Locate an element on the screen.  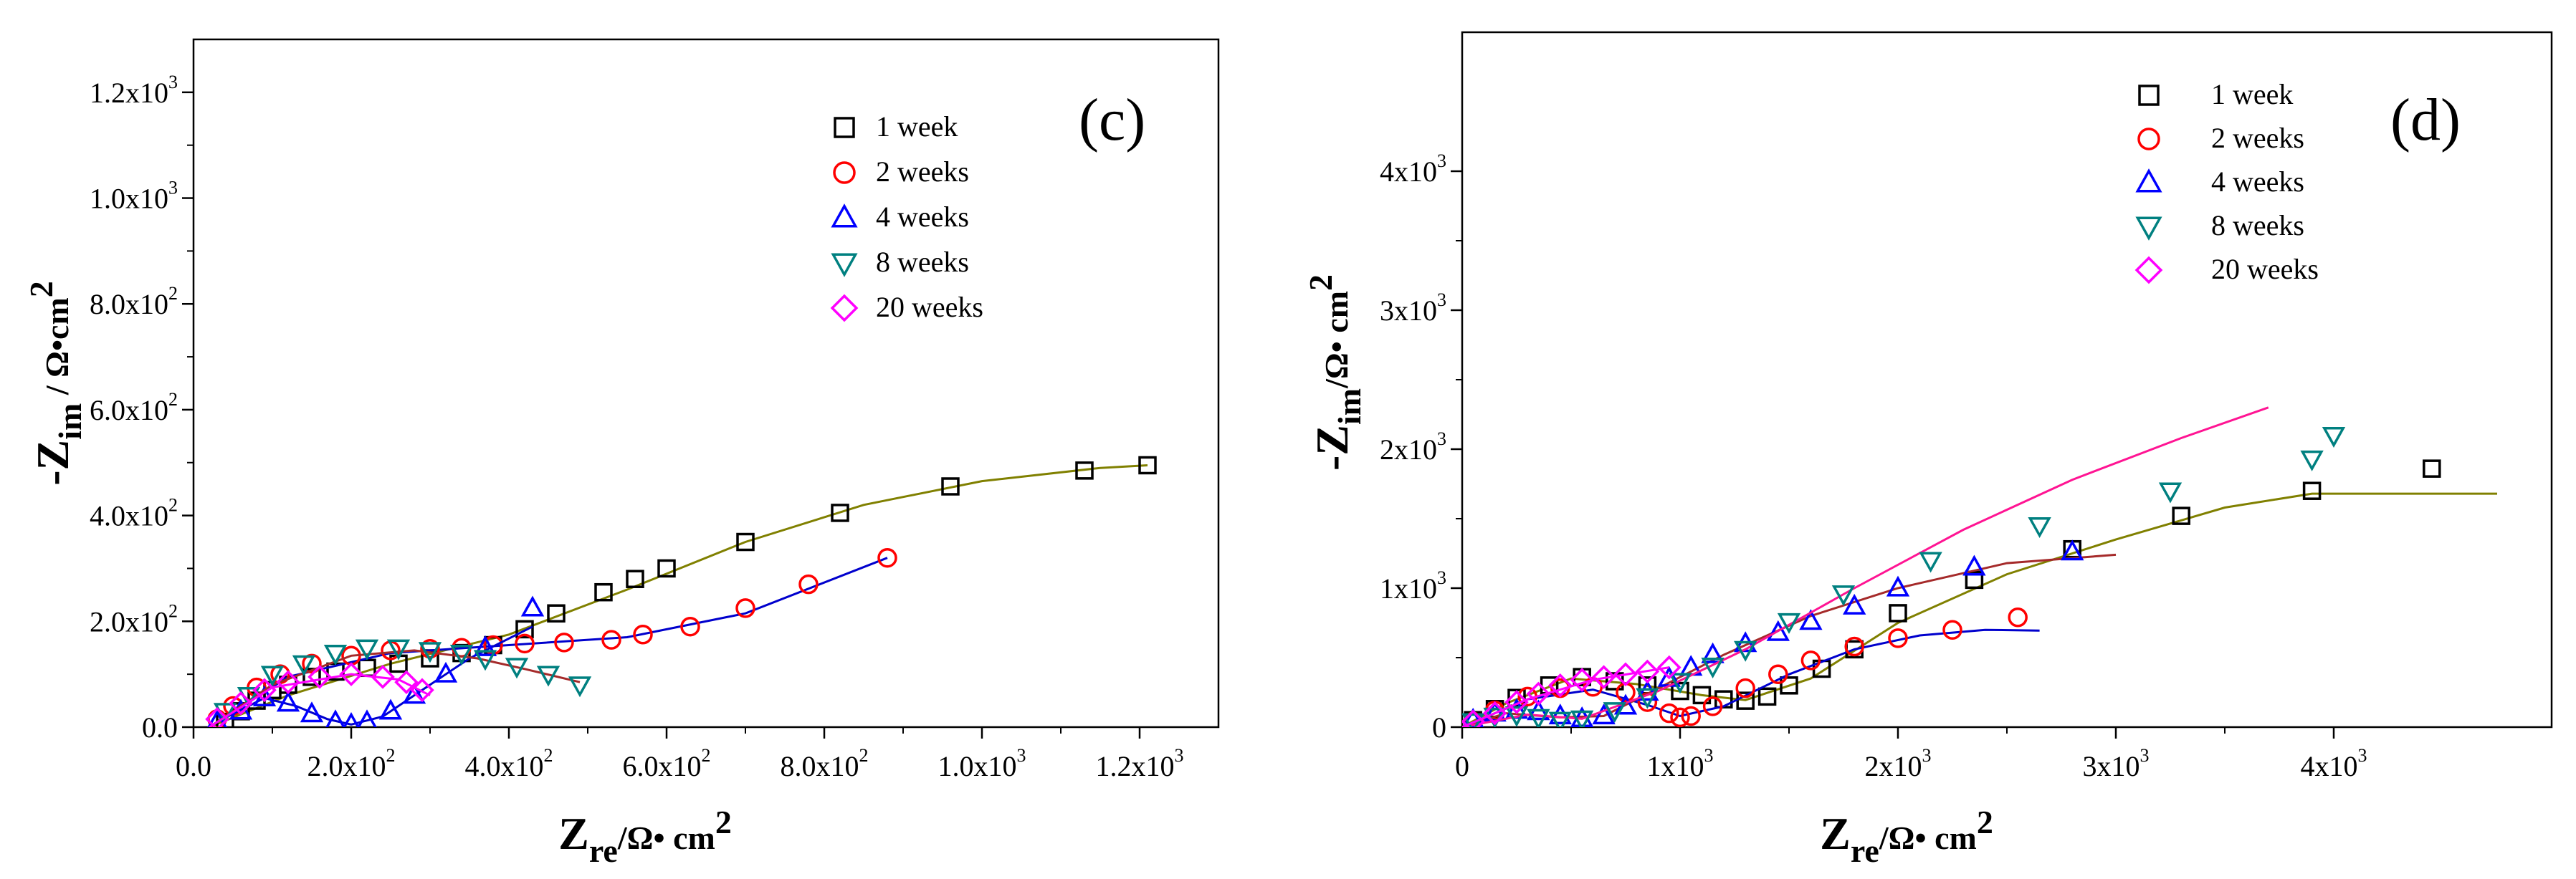
panel-d-y-title-exp: 2 is located at coordinates (1320, 282).